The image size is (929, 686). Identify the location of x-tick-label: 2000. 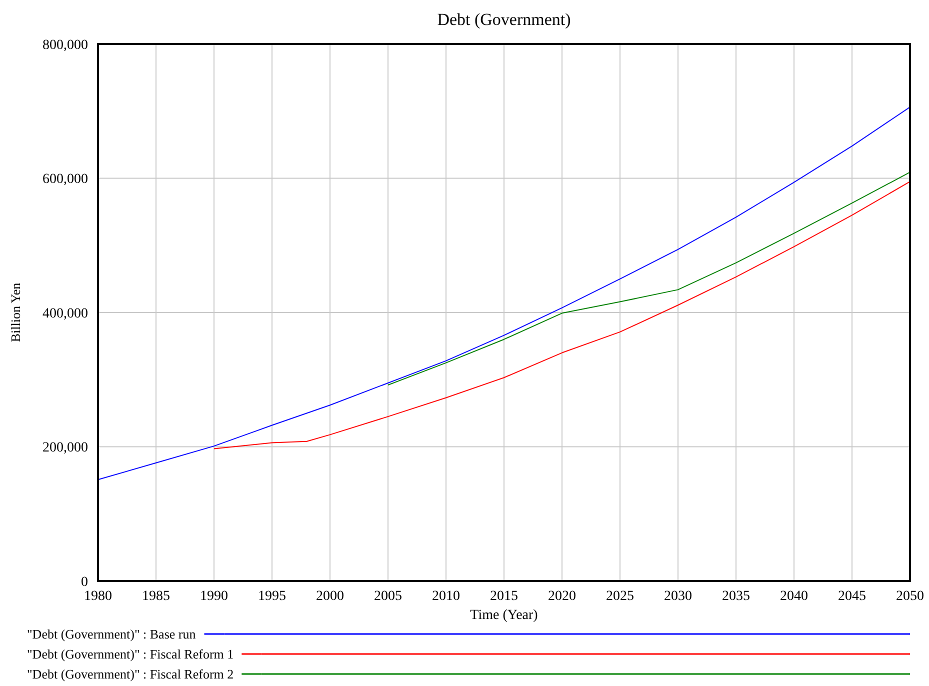
(330, 596).